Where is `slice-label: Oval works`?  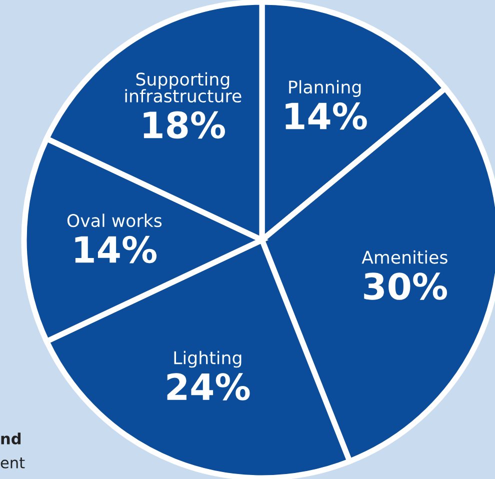
slice-label: Oval works is located at coordinates (114, 221).